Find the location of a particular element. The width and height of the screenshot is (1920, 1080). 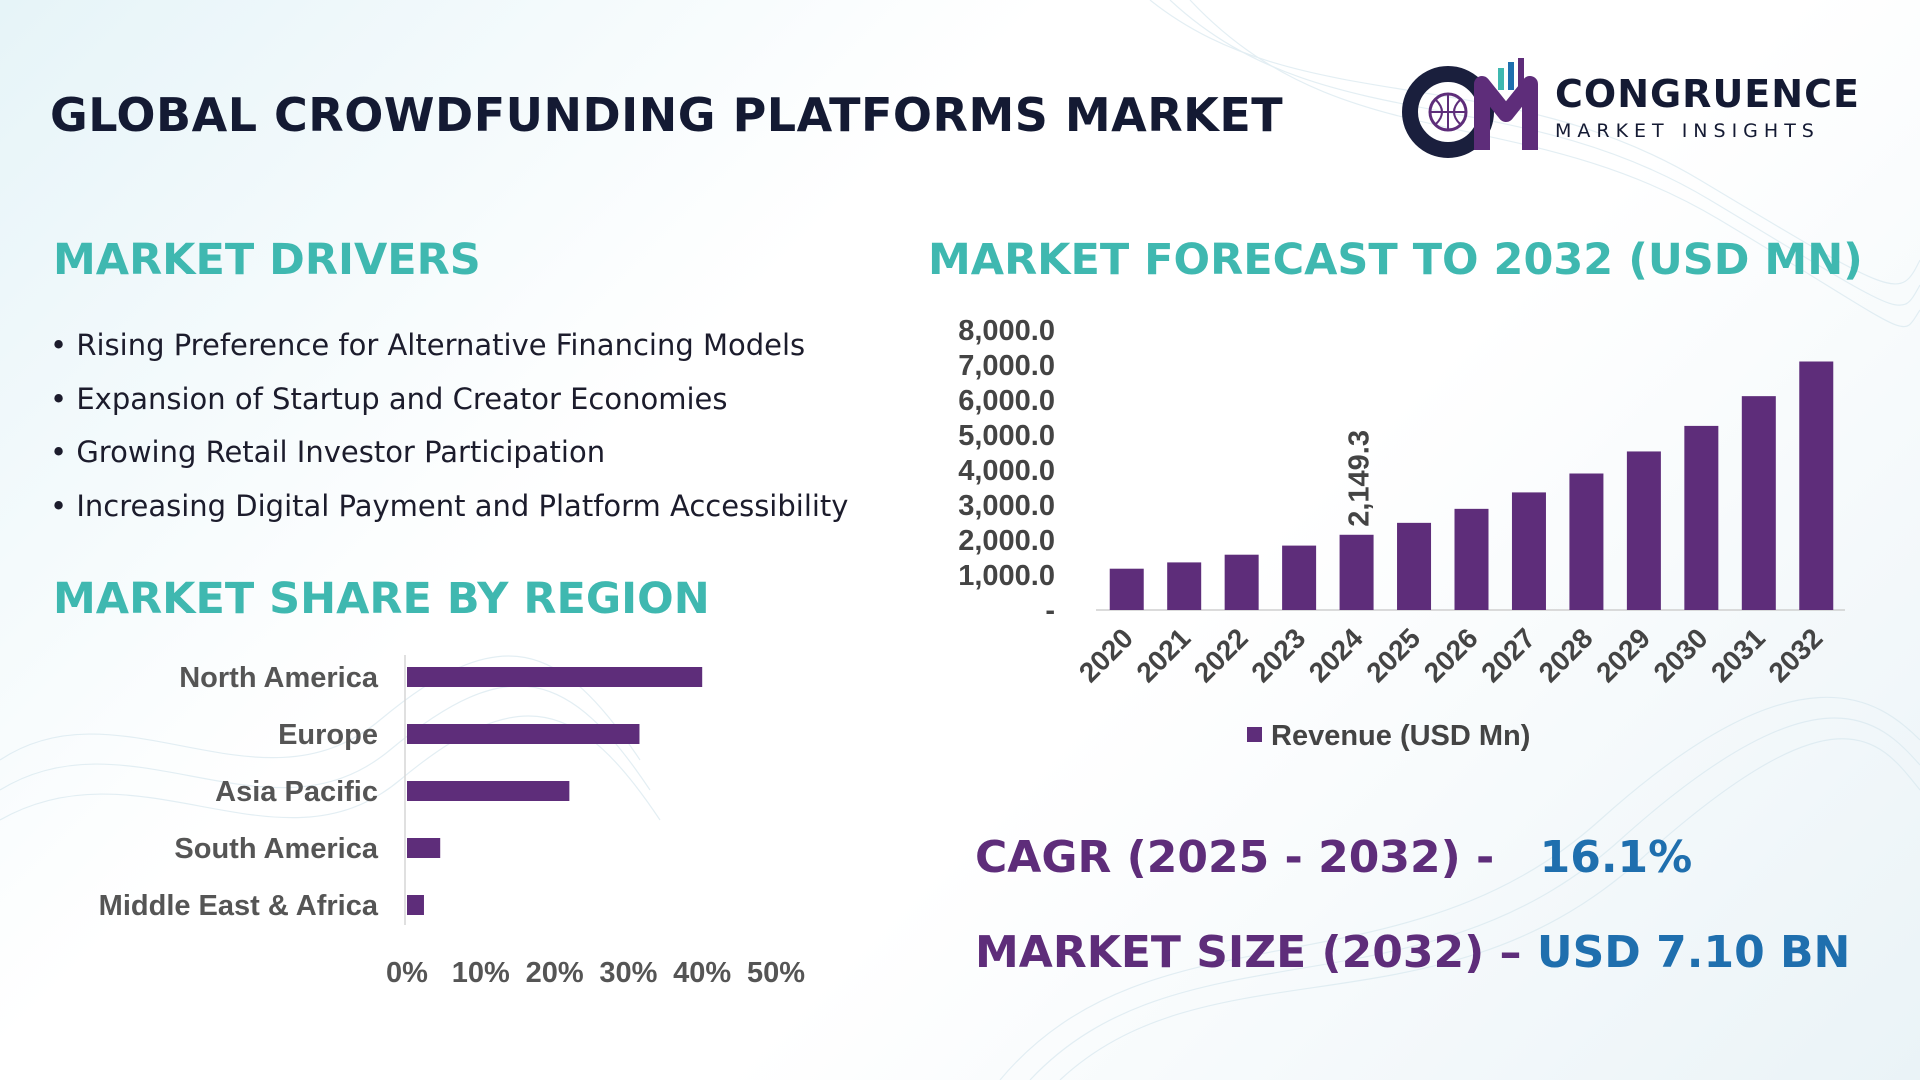

region-x-tick-label: 40% is located at coordinates (702, 973).